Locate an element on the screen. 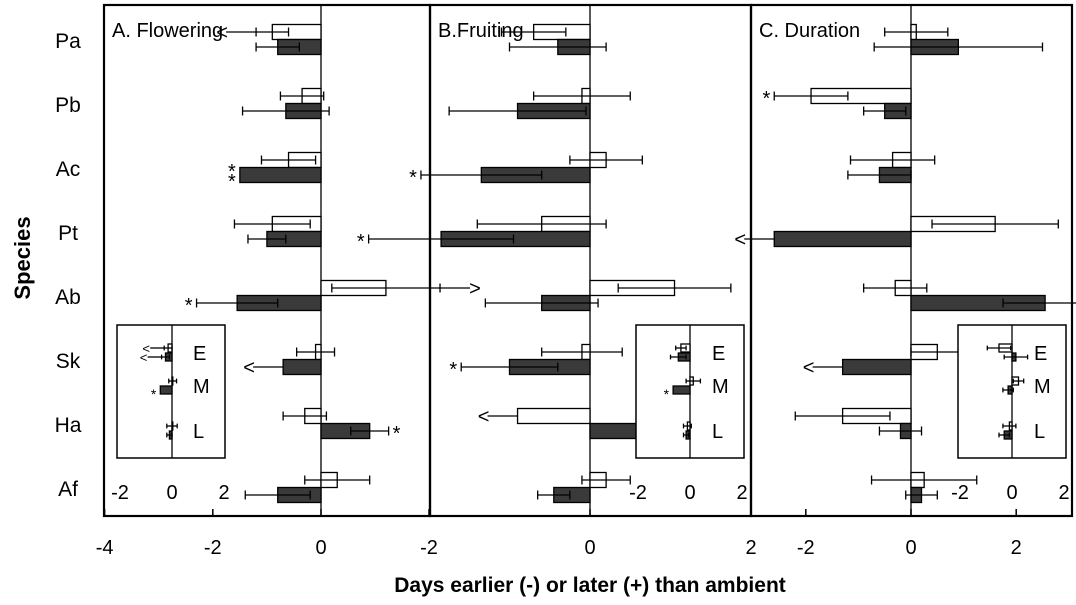  bar-sk-significance-marker: * is located at coordinates (453, 370).